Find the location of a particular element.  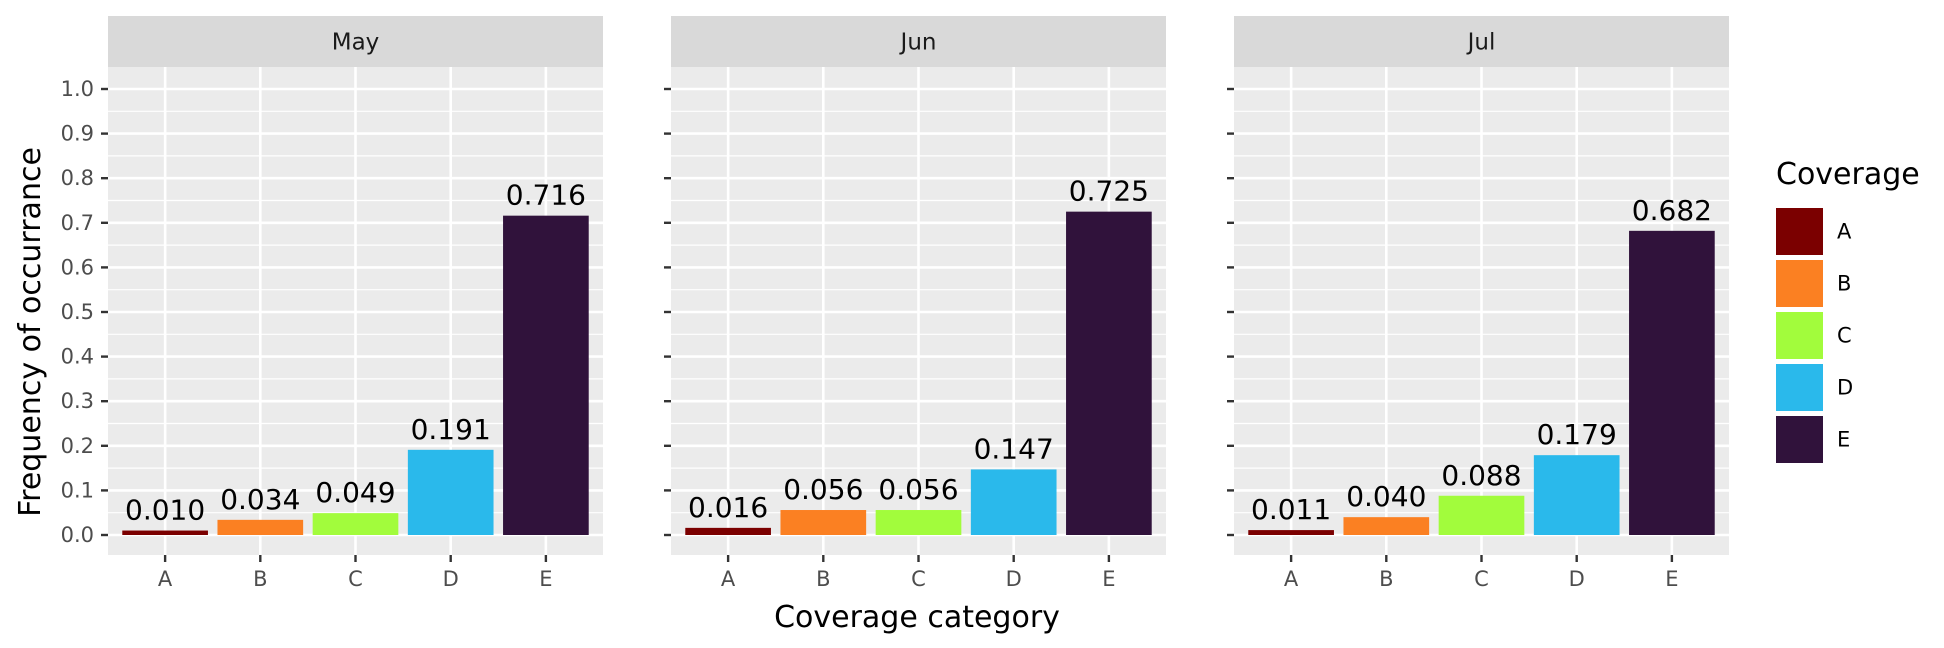

y-tick-label: 0.7 is located at coordinates (77, 223).